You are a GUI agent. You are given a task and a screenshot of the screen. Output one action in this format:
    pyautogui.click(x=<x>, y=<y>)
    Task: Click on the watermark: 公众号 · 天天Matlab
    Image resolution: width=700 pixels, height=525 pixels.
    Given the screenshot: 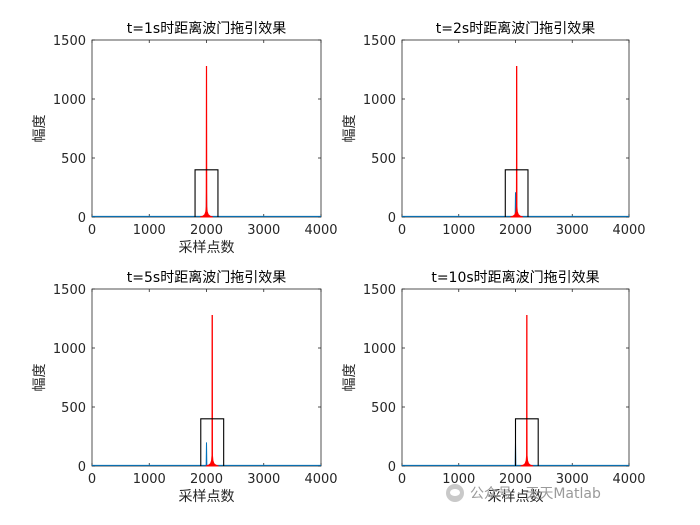 What is the action you would take?
    pyautogui.click(x=523, y=493)
    